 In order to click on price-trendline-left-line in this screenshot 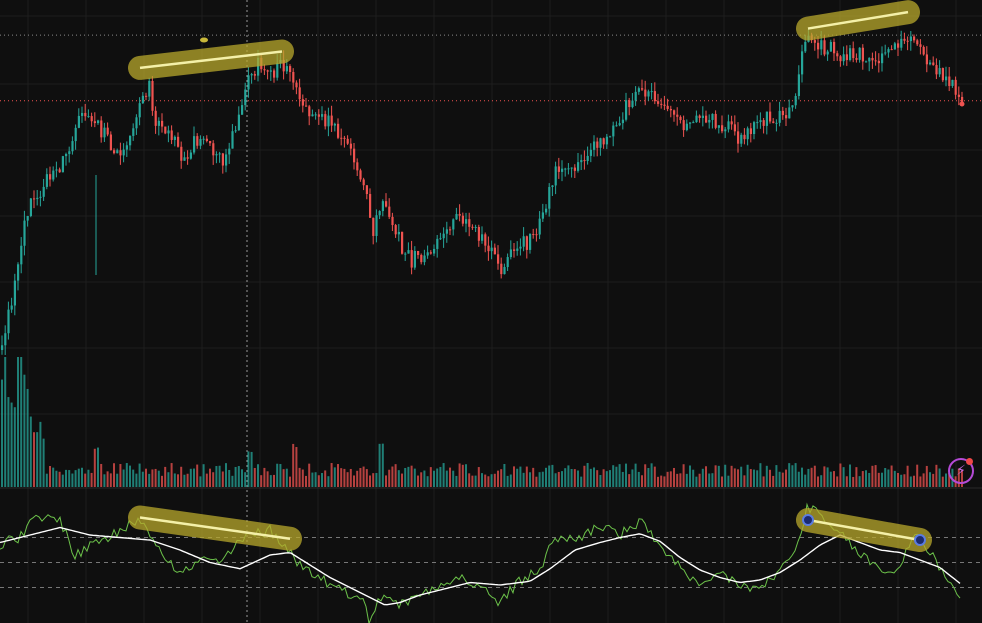, I will do `click(211, 60)`.